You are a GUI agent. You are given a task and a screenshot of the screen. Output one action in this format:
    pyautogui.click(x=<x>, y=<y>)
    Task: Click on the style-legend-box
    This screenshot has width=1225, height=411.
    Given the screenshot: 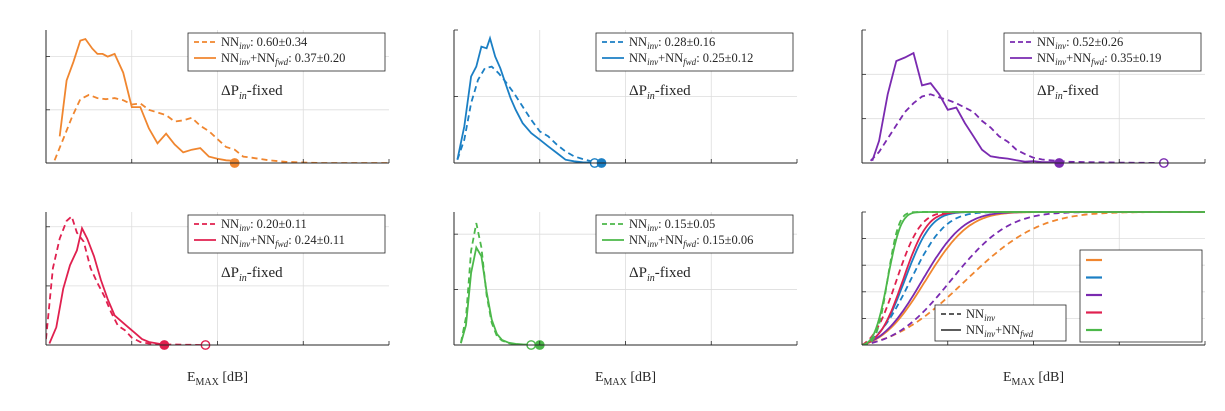 What is the action you would take?
    pyautogui.click(x=1000, y=323)
    